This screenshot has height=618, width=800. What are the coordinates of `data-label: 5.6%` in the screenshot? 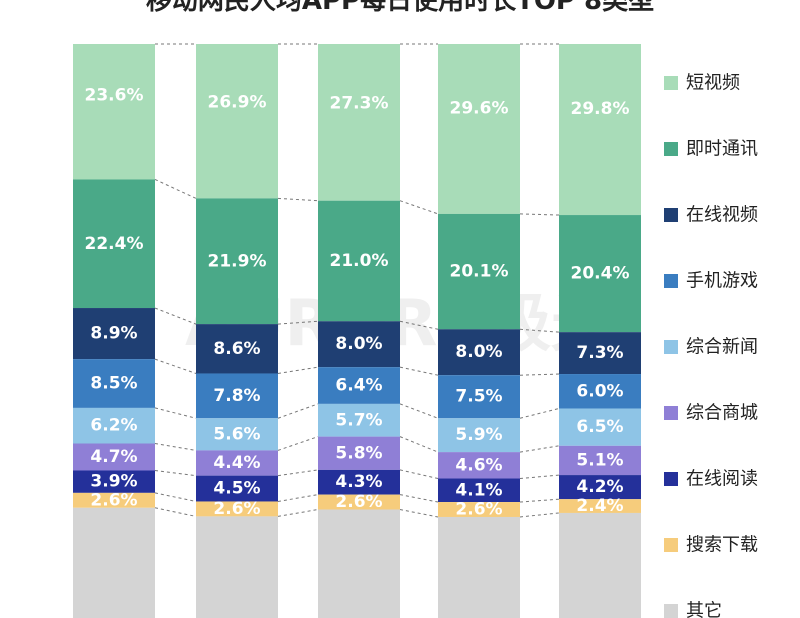 It's located at (236, 434).